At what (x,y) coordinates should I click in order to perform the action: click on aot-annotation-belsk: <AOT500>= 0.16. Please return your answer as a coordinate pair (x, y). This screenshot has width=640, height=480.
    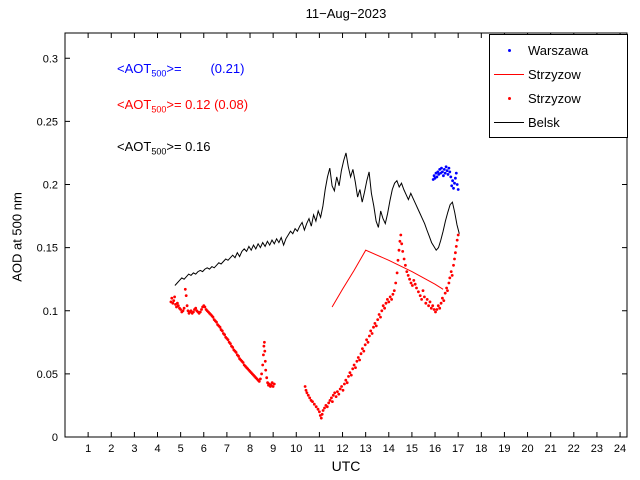
    Looking at the image, I should click on (163, 148).